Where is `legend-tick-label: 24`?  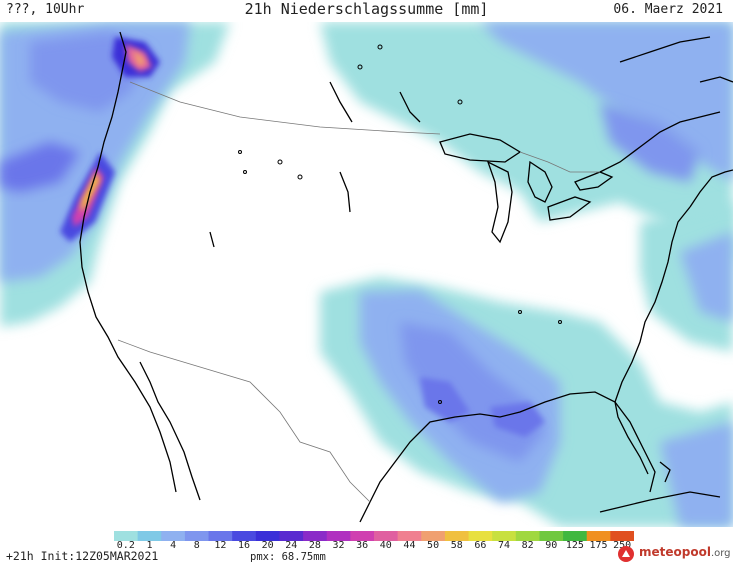 legend-tick-label: 24 is located at coordinates (291, 545).